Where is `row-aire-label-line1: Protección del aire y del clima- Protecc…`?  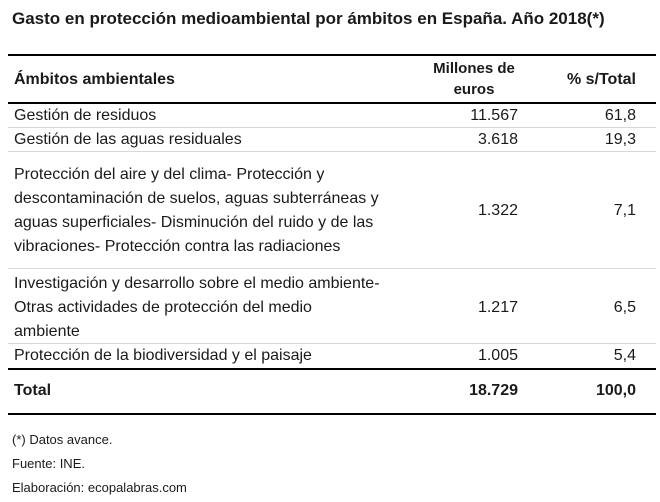
row-aire-label-line1: Protección del aire y del clima- Protecc… is located at coordinates (169, 174).